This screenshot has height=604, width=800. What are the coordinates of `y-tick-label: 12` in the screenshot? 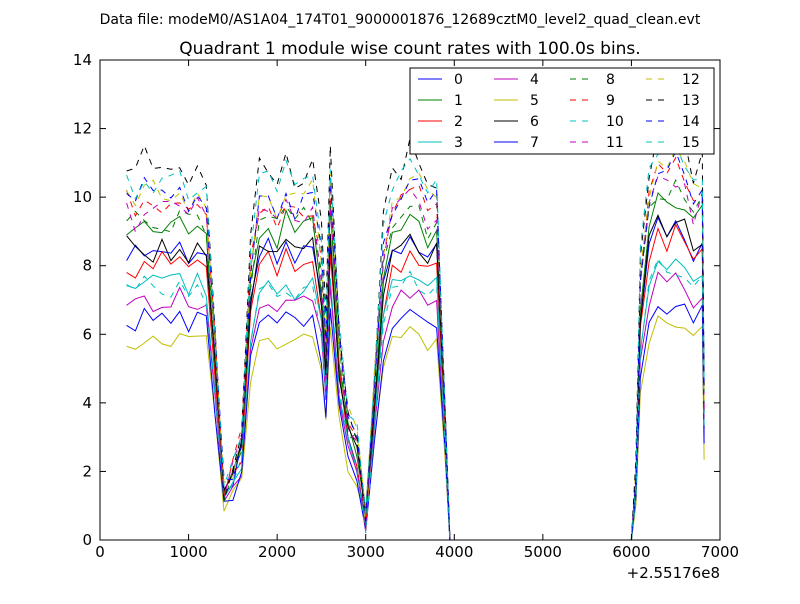 It's located at (82, 129).